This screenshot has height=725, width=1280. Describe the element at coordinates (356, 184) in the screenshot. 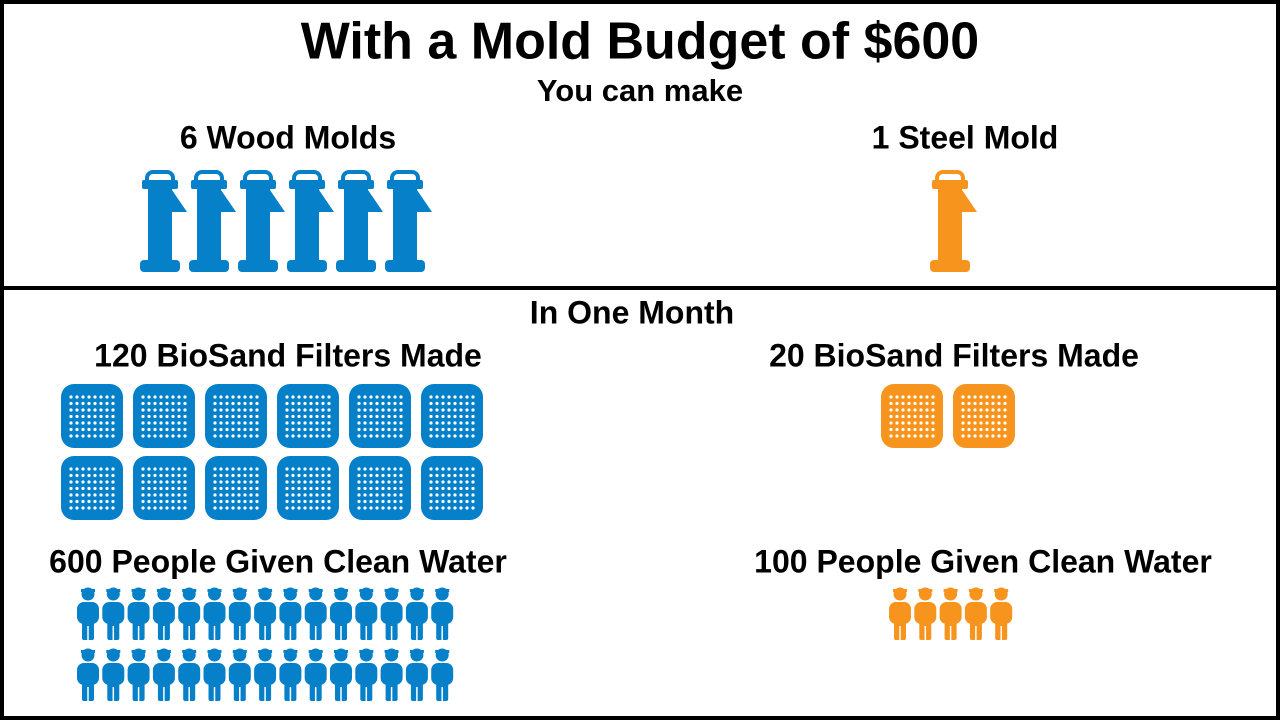

I see `mold-cap` at that location.